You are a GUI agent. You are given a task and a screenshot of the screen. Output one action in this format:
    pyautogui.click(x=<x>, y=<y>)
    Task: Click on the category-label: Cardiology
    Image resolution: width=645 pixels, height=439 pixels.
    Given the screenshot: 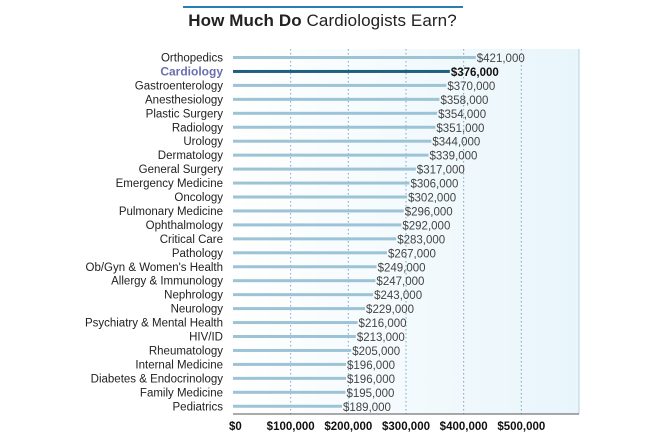 What is the action you would take?
    pyautogui.click(x=191, y=71)
    